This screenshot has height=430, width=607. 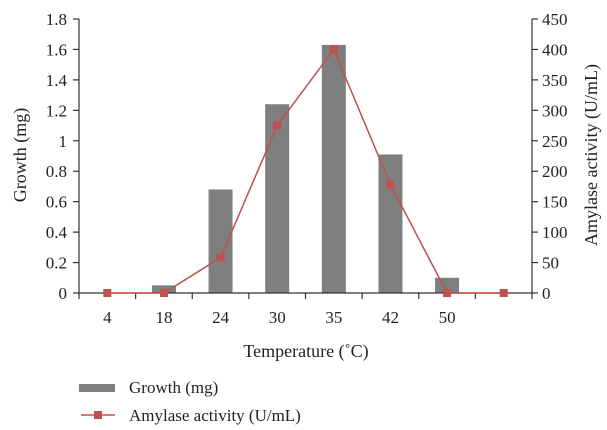 What do you see at coordinates (546, 293) in the screenshot?
I see `y-right-tick-label: 0` at bounding box center [546, 293].